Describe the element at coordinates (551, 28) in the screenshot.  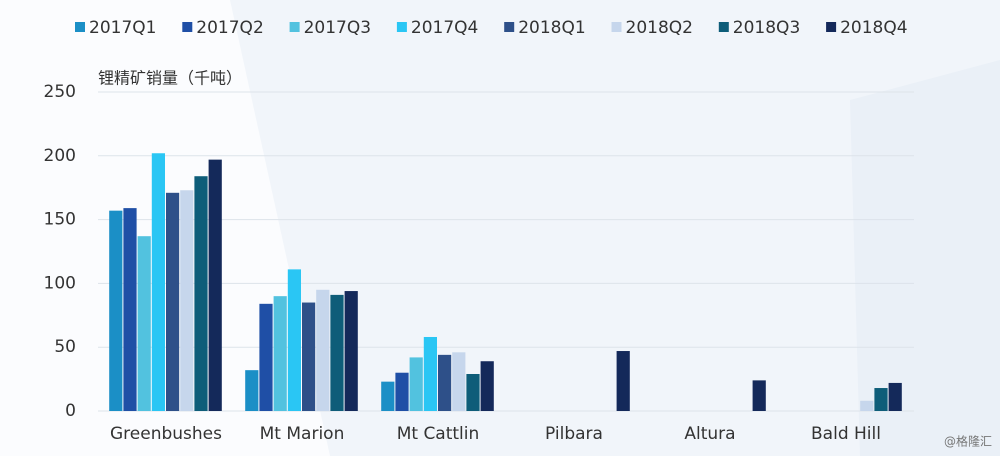
I see `legend-label: 2018Q1` at that location.